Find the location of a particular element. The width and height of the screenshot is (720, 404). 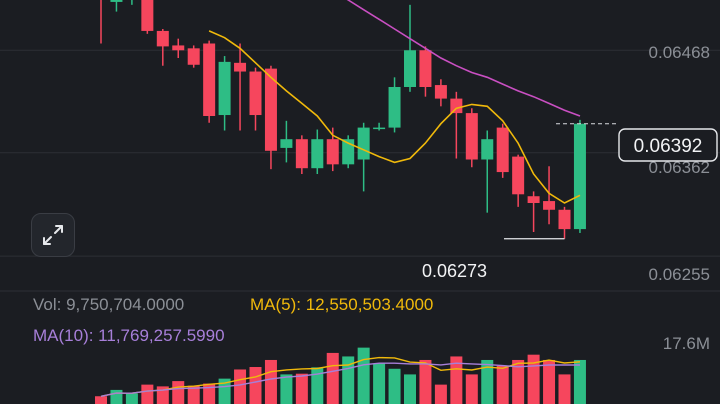

price-axis: 0.06468 0.06362 0.06255 is located at coordinates (679, 163).